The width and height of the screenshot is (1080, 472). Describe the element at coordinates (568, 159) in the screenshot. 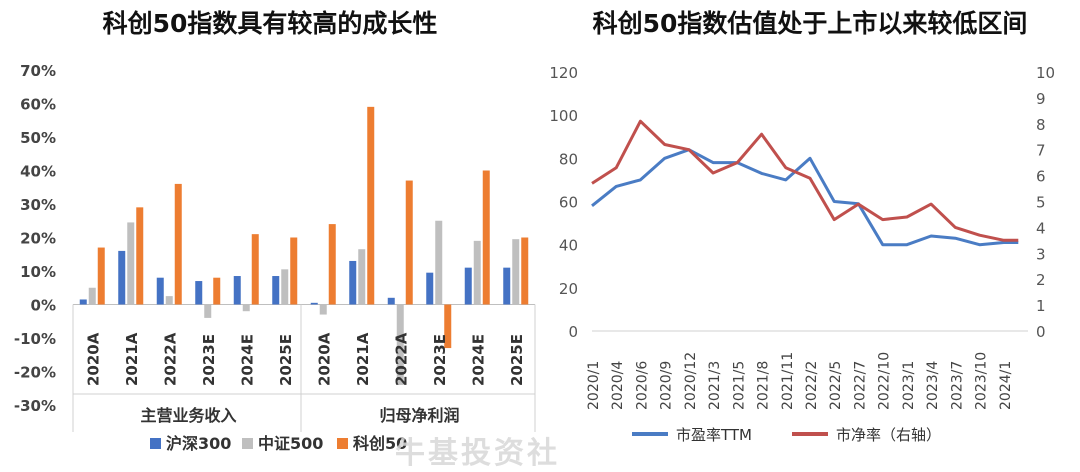

I see `left-y-tick-label: 80` at that location.